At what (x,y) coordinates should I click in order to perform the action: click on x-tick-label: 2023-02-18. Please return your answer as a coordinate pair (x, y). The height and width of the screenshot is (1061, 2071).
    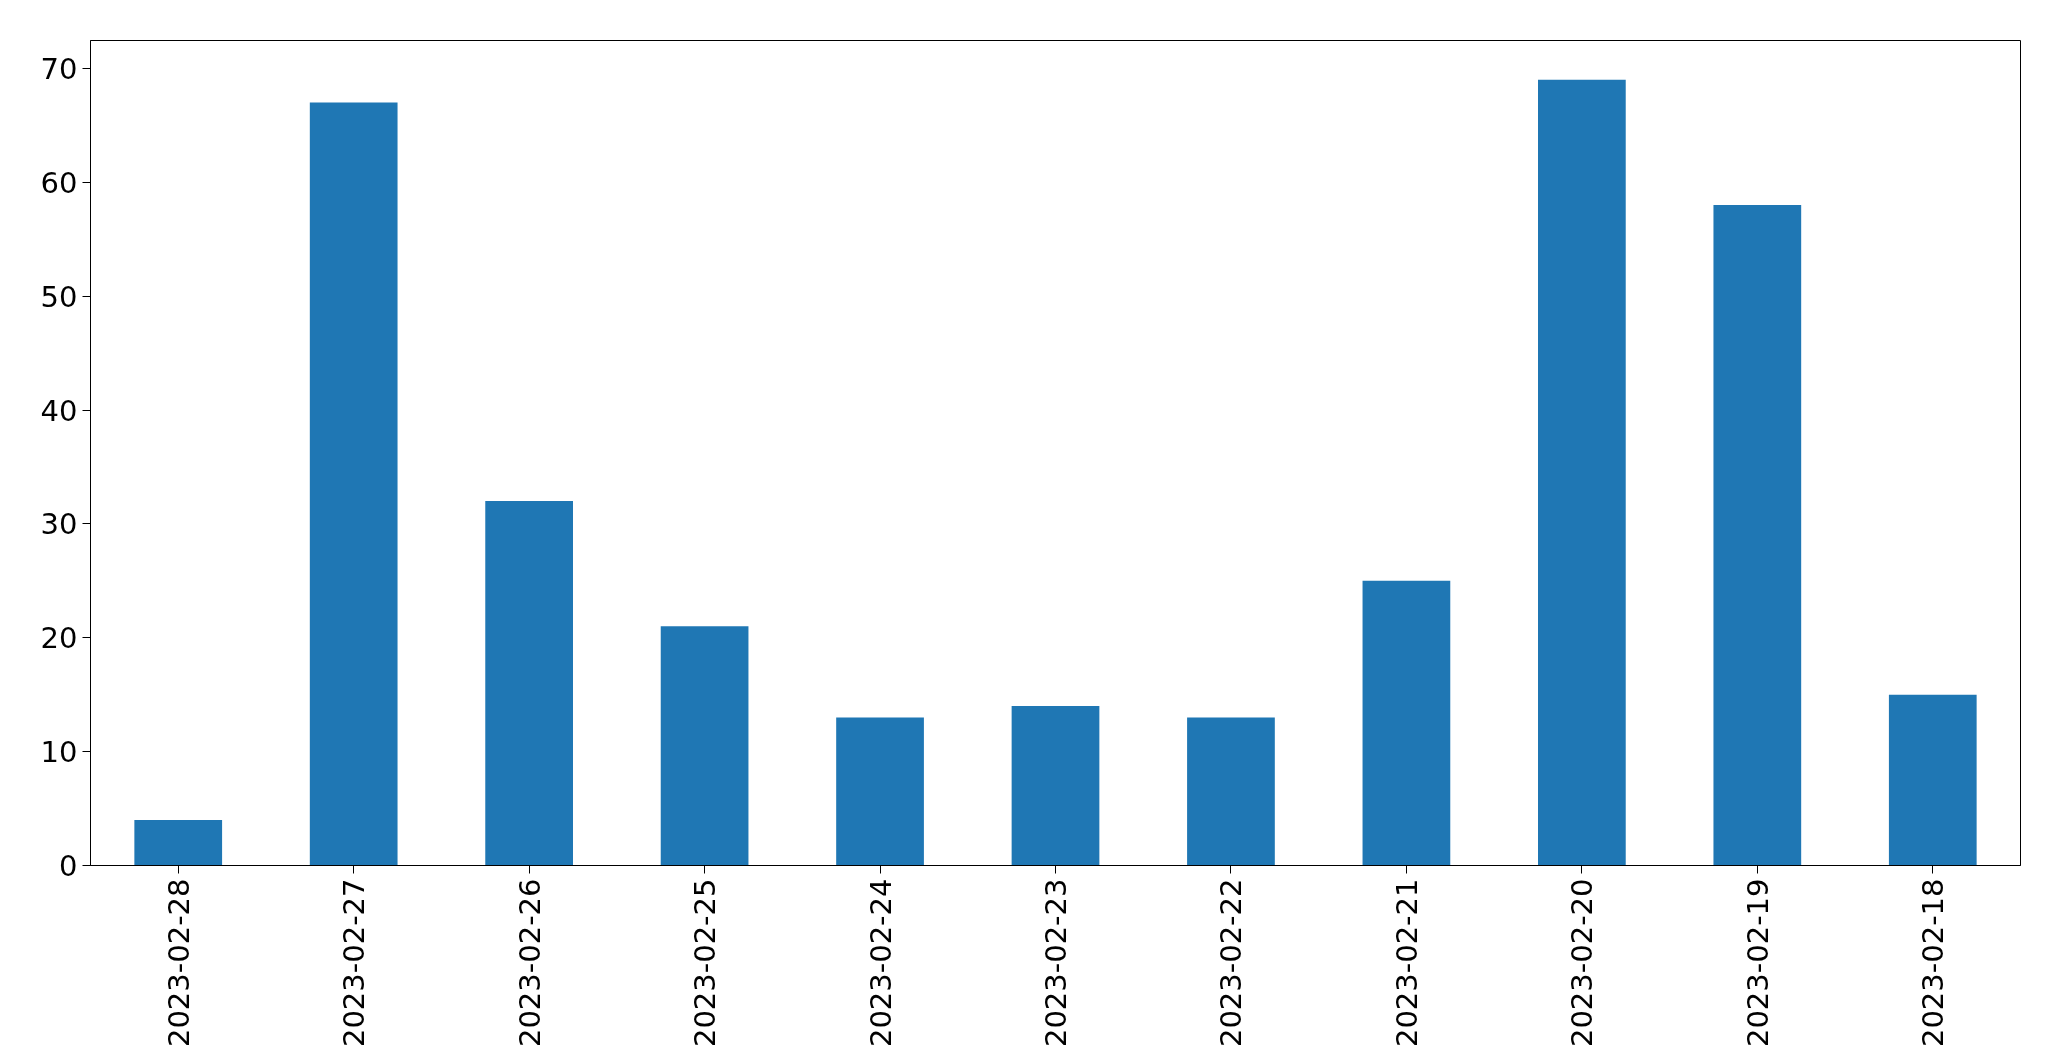
    Looking at the image, I should click on (1933, 963).